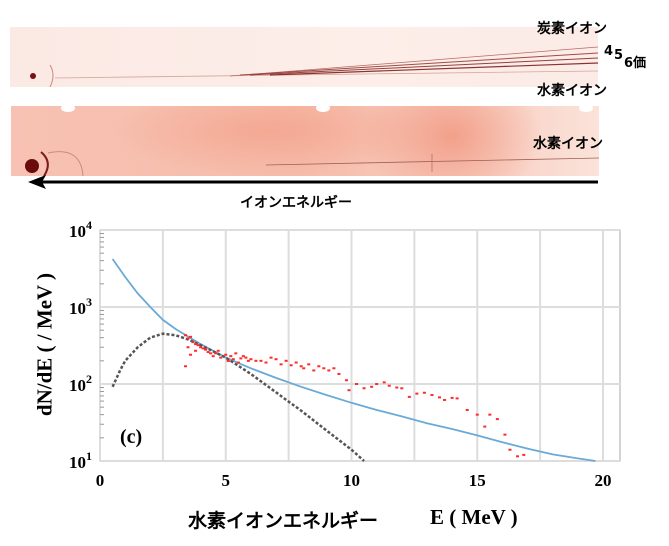 Image resolution: width=669 pixels, height=546 pixels. What do you see at coordinates (619, 55) in the screenshot?
I see `charge-state-5: 5` at bounding box center [619, 55].